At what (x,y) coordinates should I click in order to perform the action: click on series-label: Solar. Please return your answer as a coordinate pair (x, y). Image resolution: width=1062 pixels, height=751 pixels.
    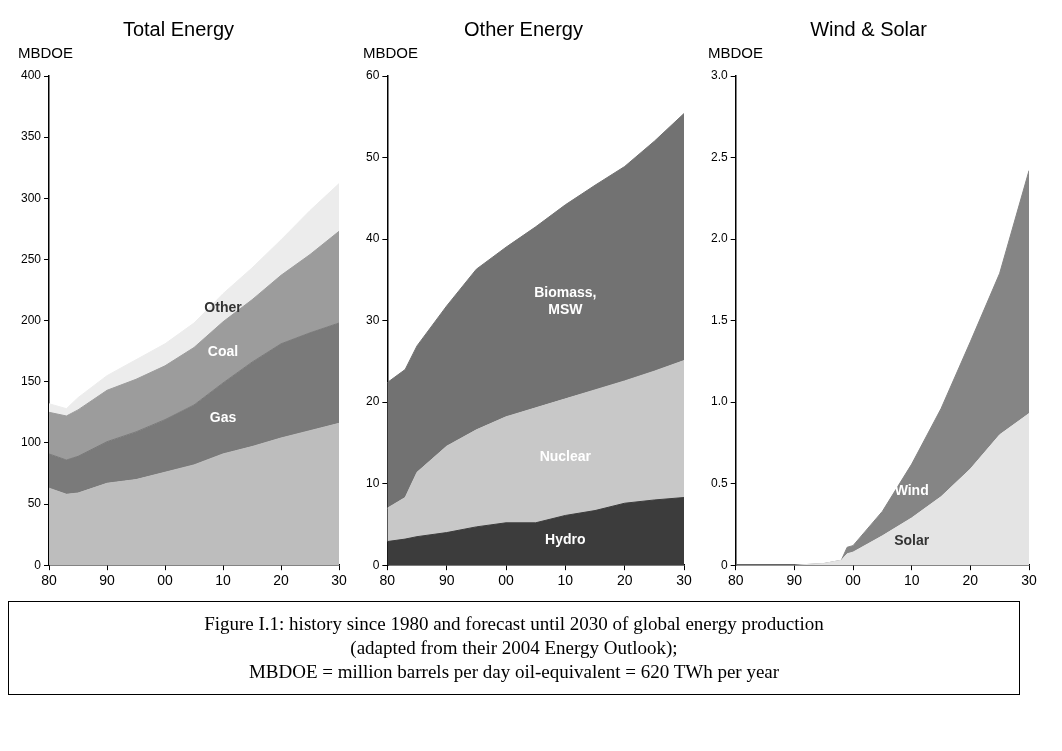
    Looking at the image, I should click on (912, 540).